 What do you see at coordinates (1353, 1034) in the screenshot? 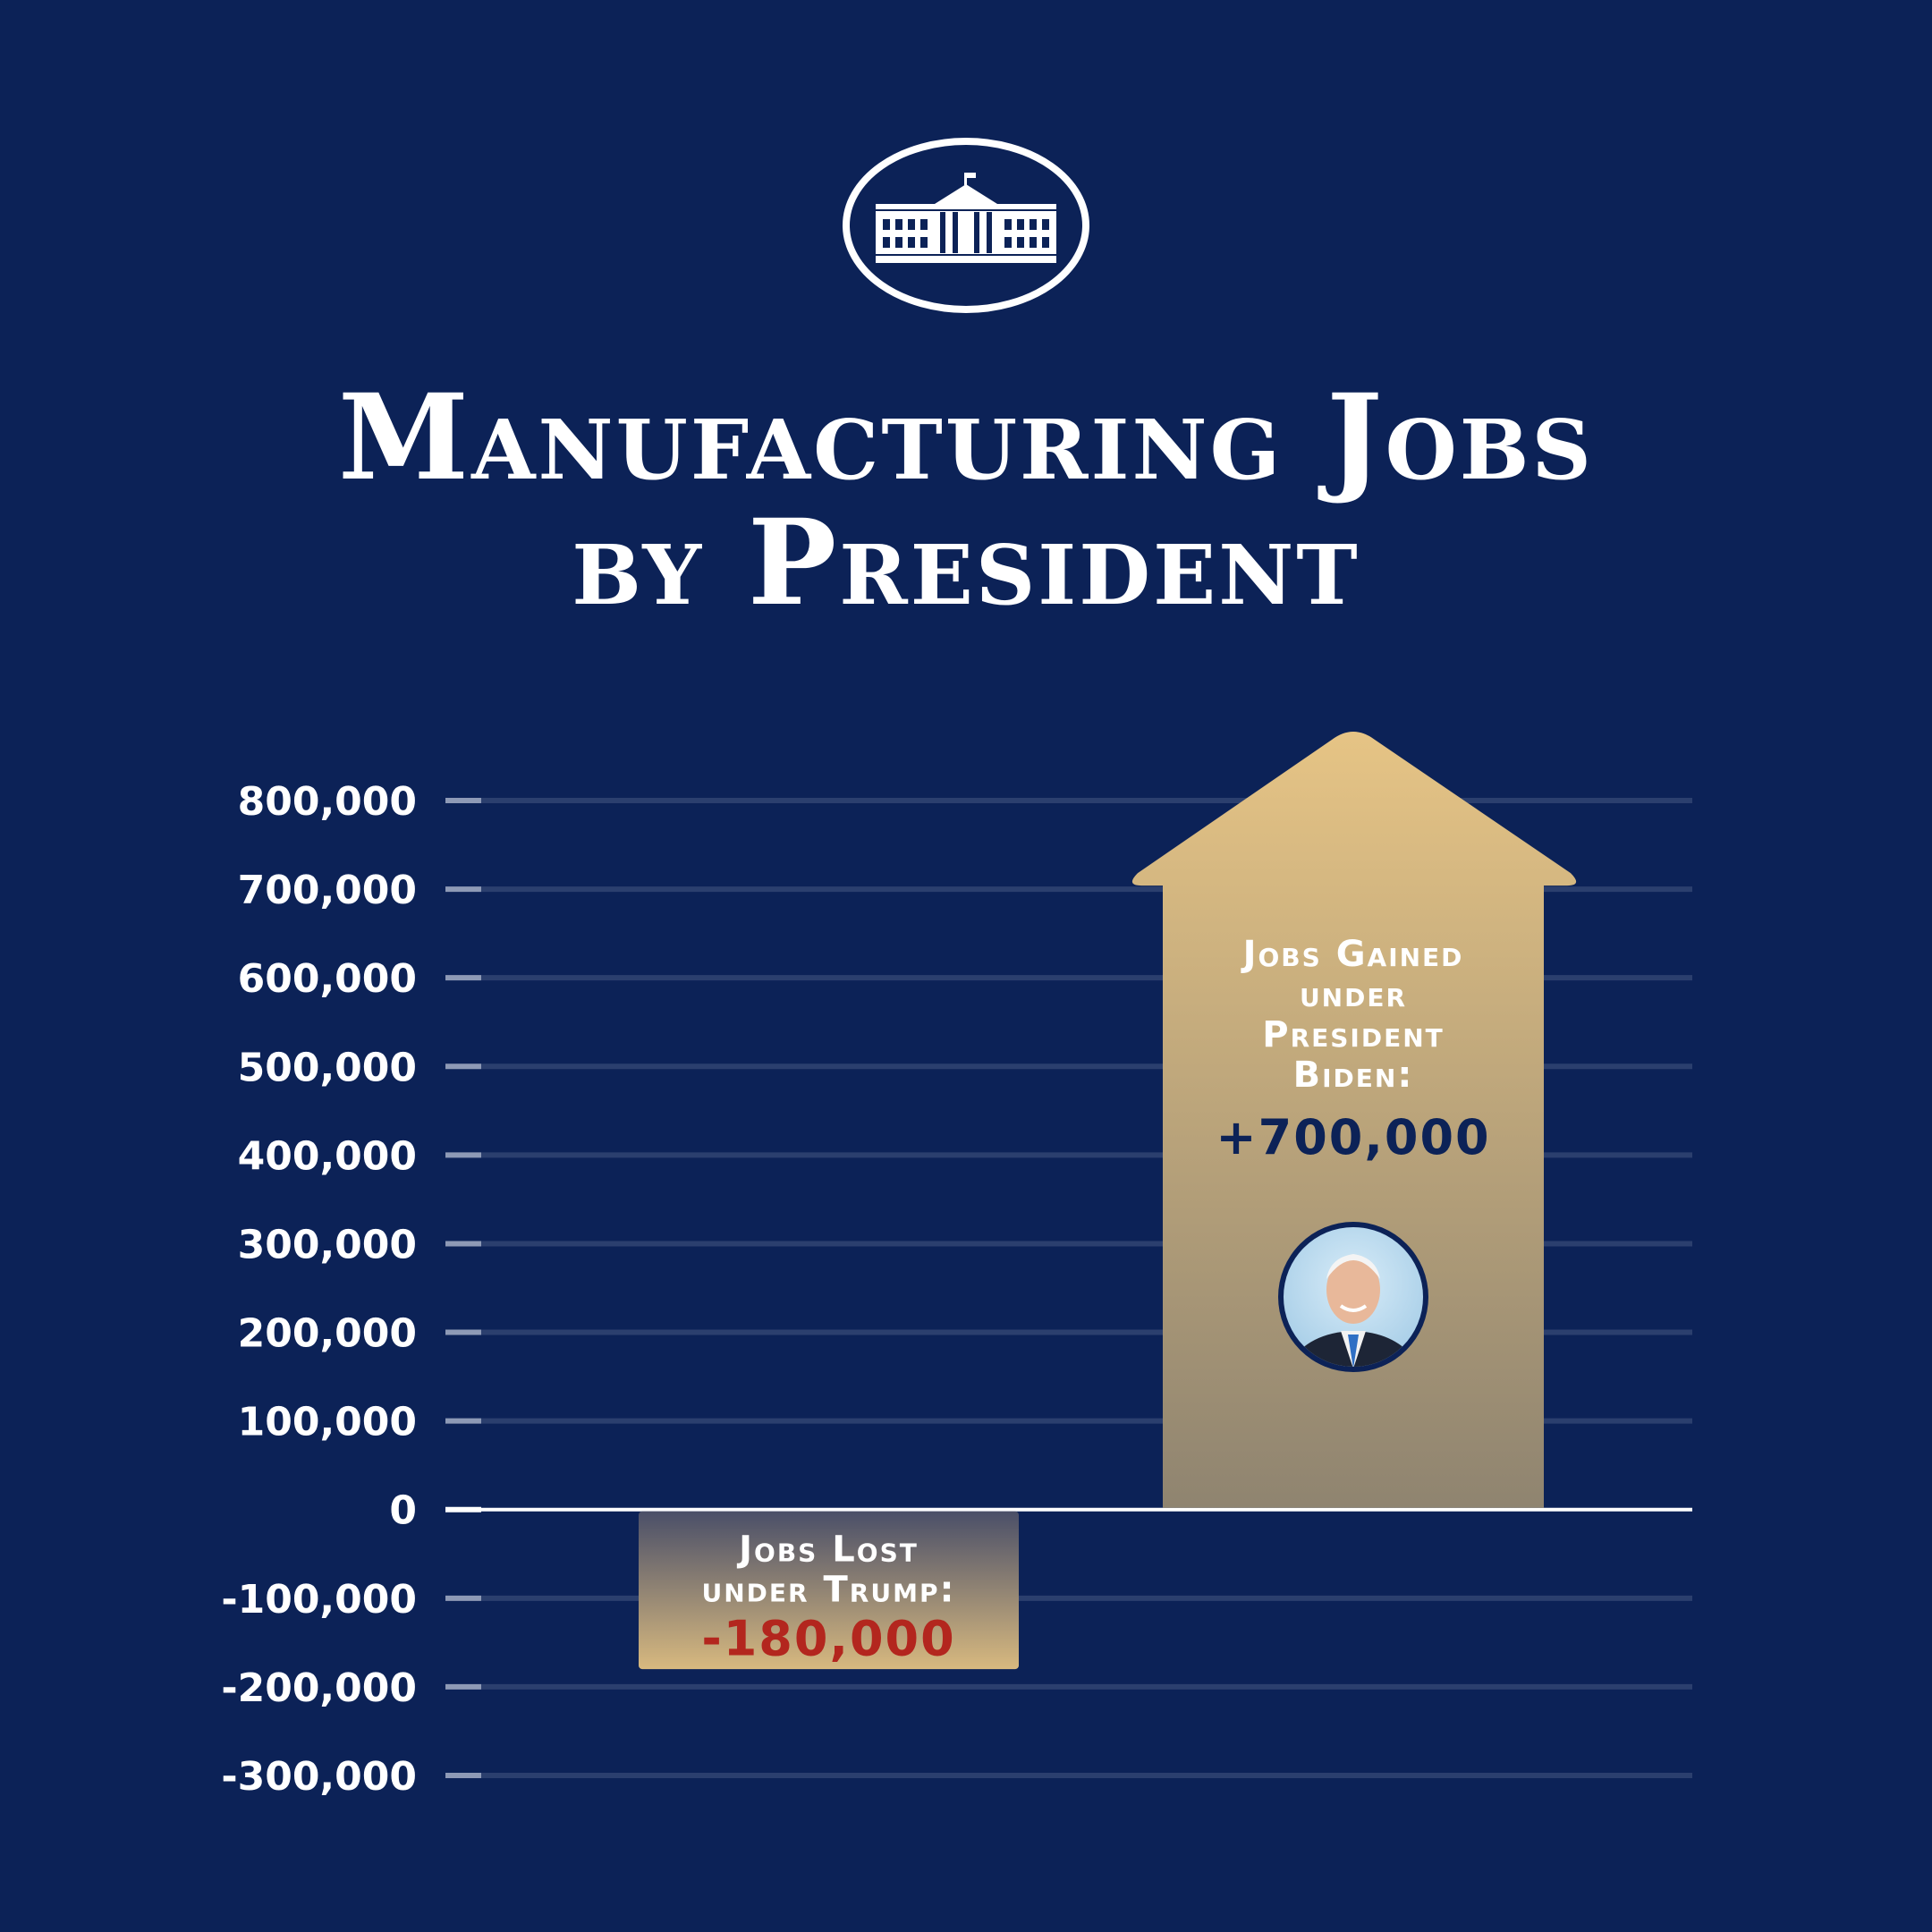
I see `biden-label-line: President` at bounding box center [1353, 1034].